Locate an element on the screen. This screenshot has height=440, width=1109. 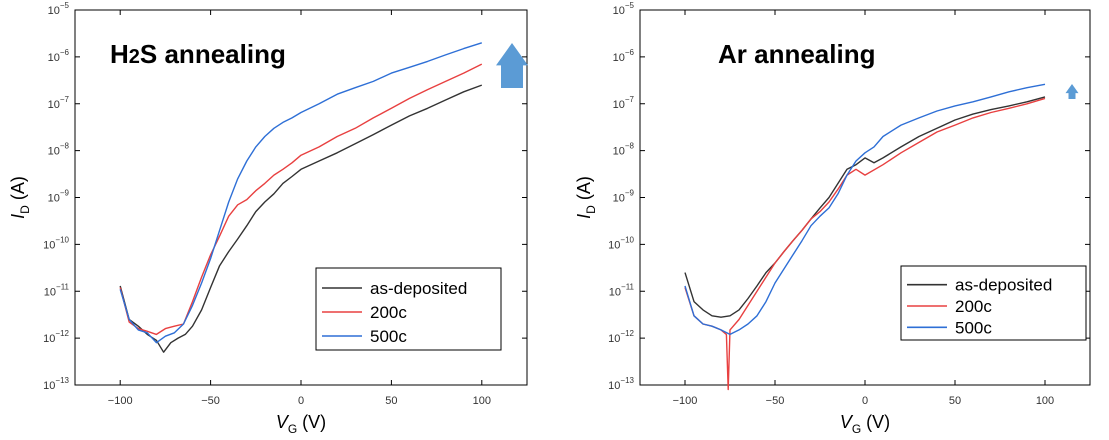
chart-title: H2S annealing is located at coordinates (198, 54).